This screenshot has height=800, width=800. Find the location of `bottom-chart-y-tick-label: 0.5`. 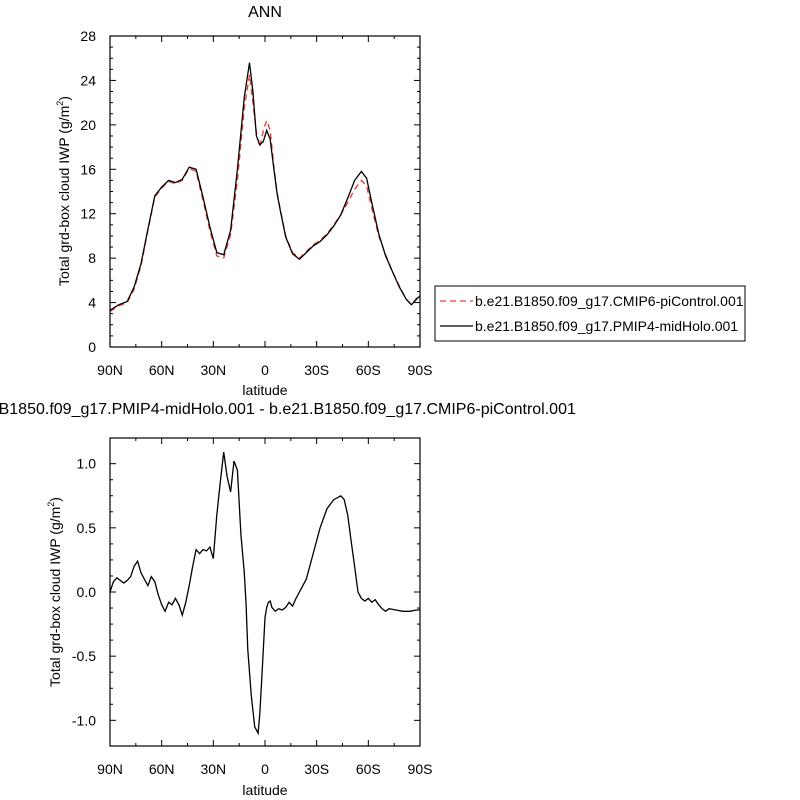

bottom-chart-y-tick-label: 0.5 is located at coordinates (87, 528).